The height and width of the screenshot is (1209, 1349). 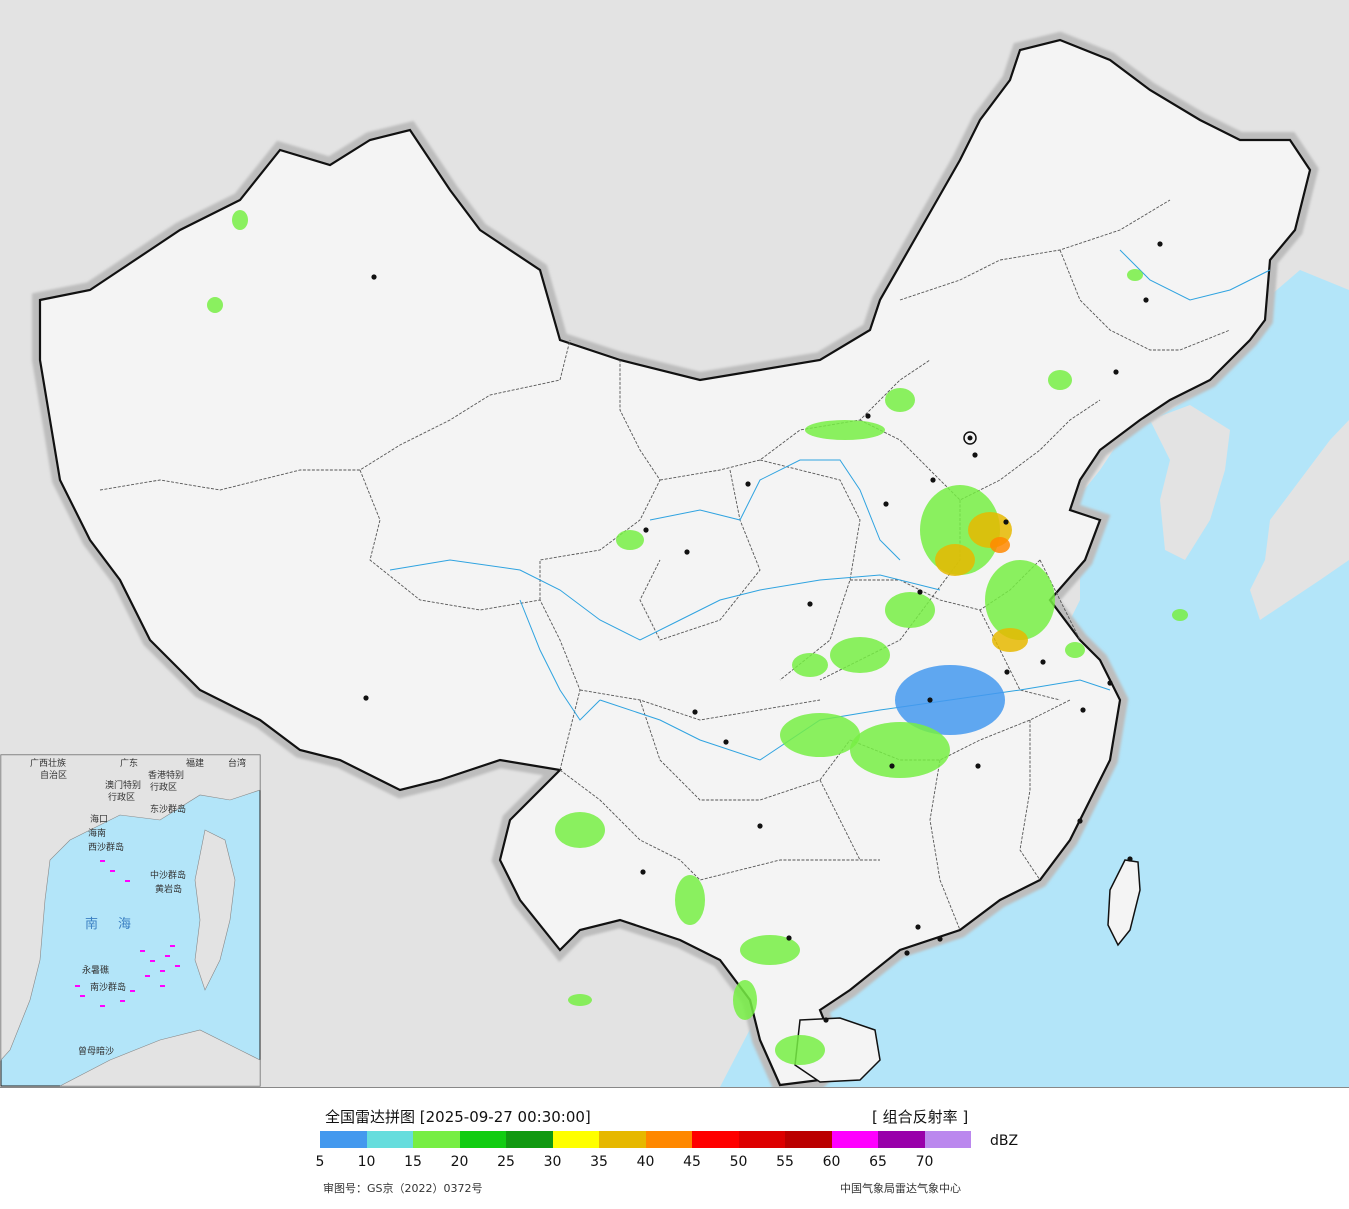 I want to click on legend-tick-13: 70, so click(x=924, y=1162).